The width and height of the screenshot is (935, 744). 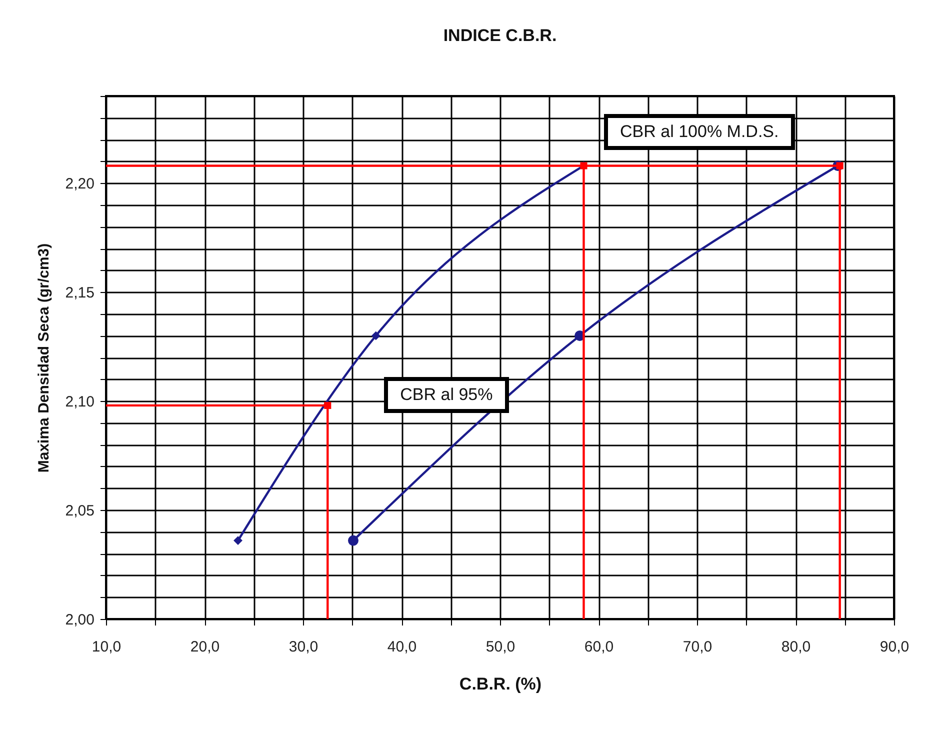 I want to click on x-tick-label: 40,0, so click(x=402, y=647).